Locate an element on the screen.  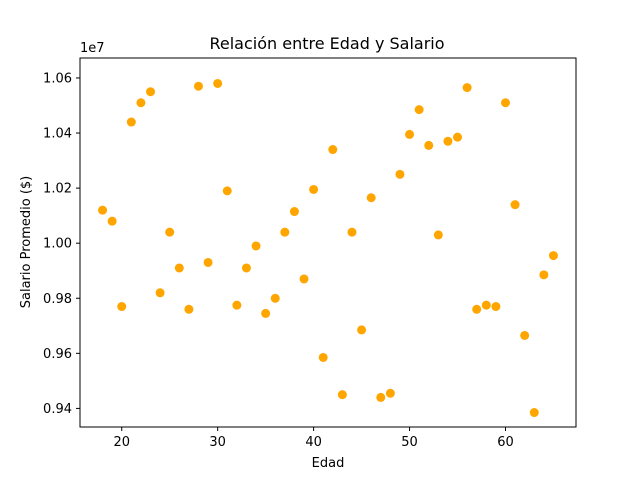
y-tick-label: 1.06 is located at coordinates (57, 78).